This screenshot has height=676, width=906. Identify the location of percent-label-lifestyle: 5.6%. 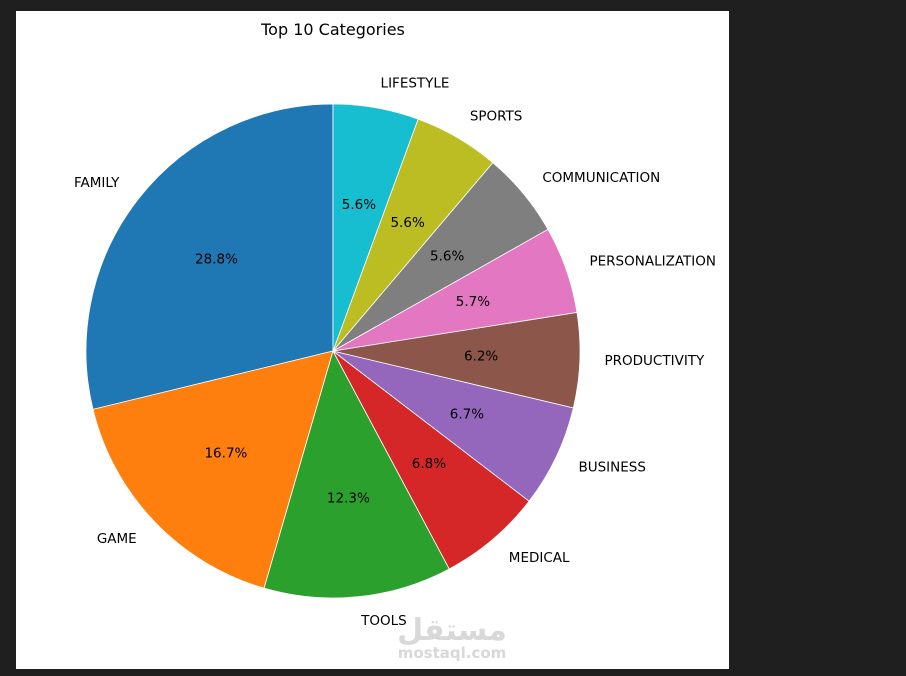
(359, 205).